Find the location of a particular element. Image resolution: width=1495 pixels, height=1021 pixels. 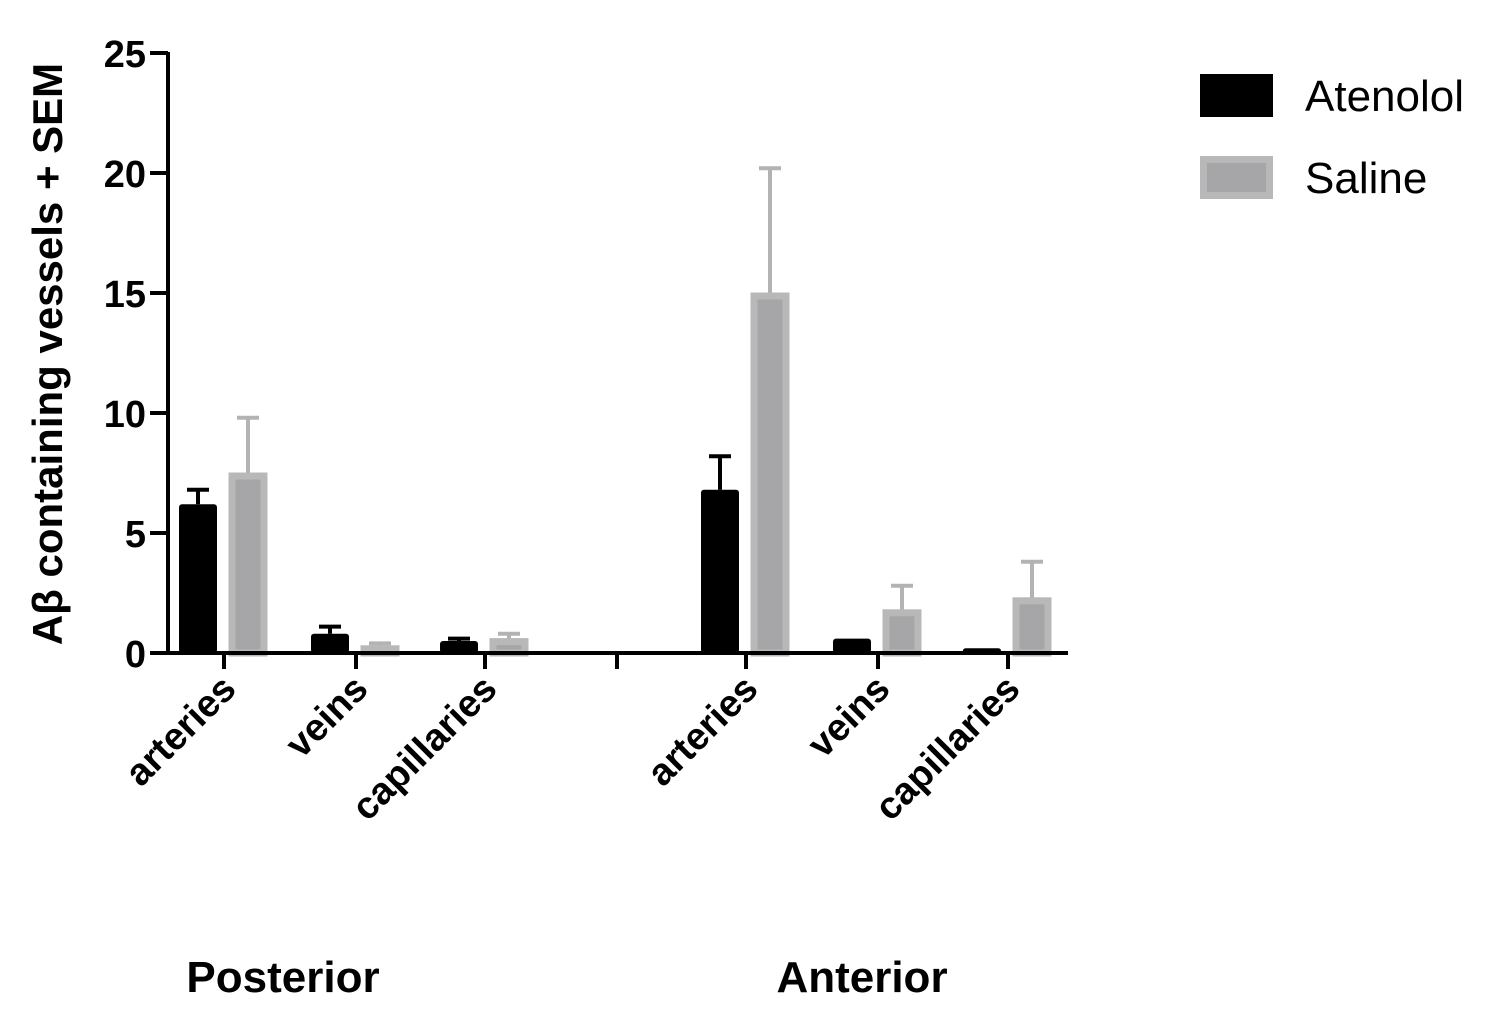

y-tick-label: 5 is located at coordinates (135, 535).